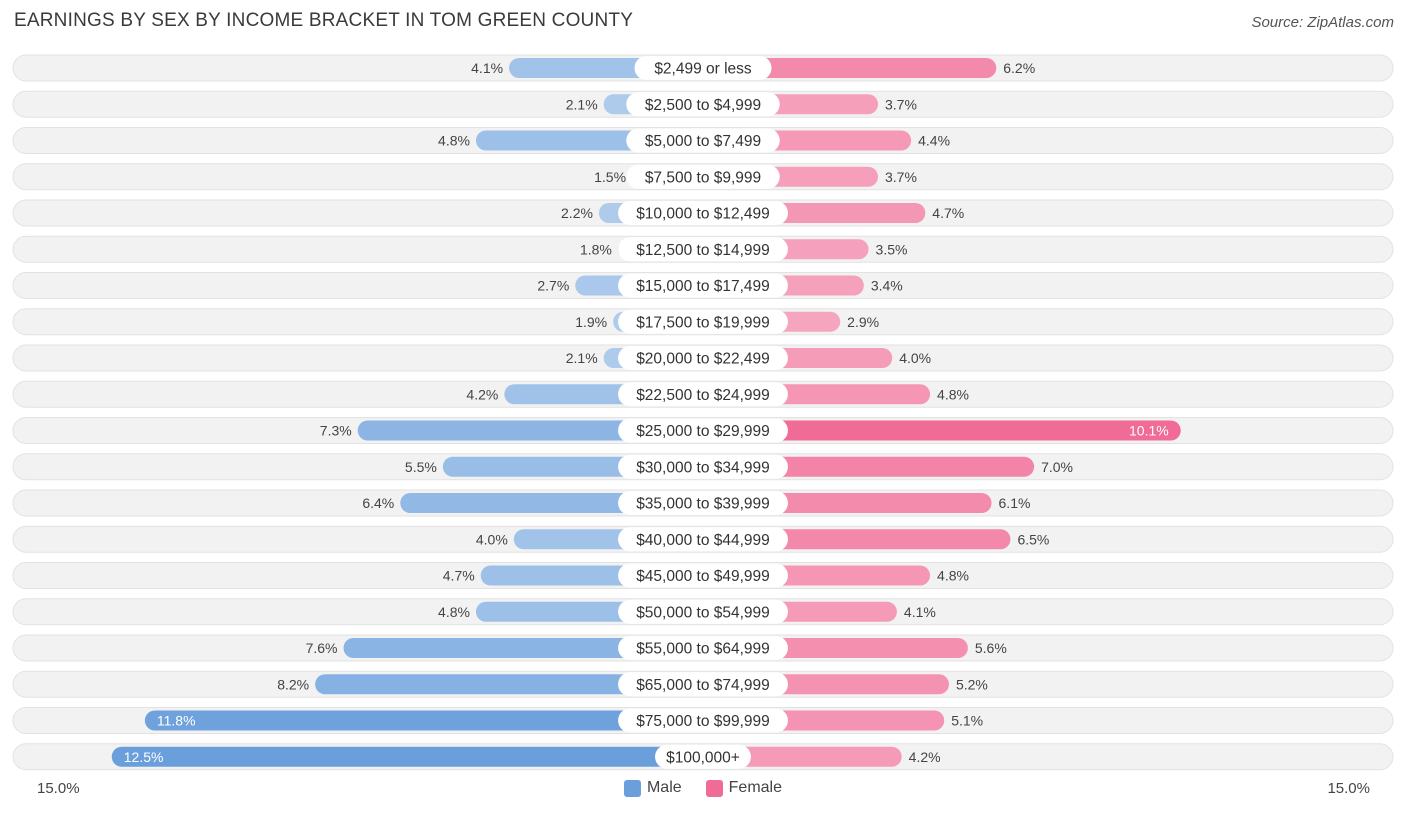 Image resolution: width=1406 pixels, height=813 pixels. I want to click on category-label: $7,500 to $9,999, so click(703, 177).